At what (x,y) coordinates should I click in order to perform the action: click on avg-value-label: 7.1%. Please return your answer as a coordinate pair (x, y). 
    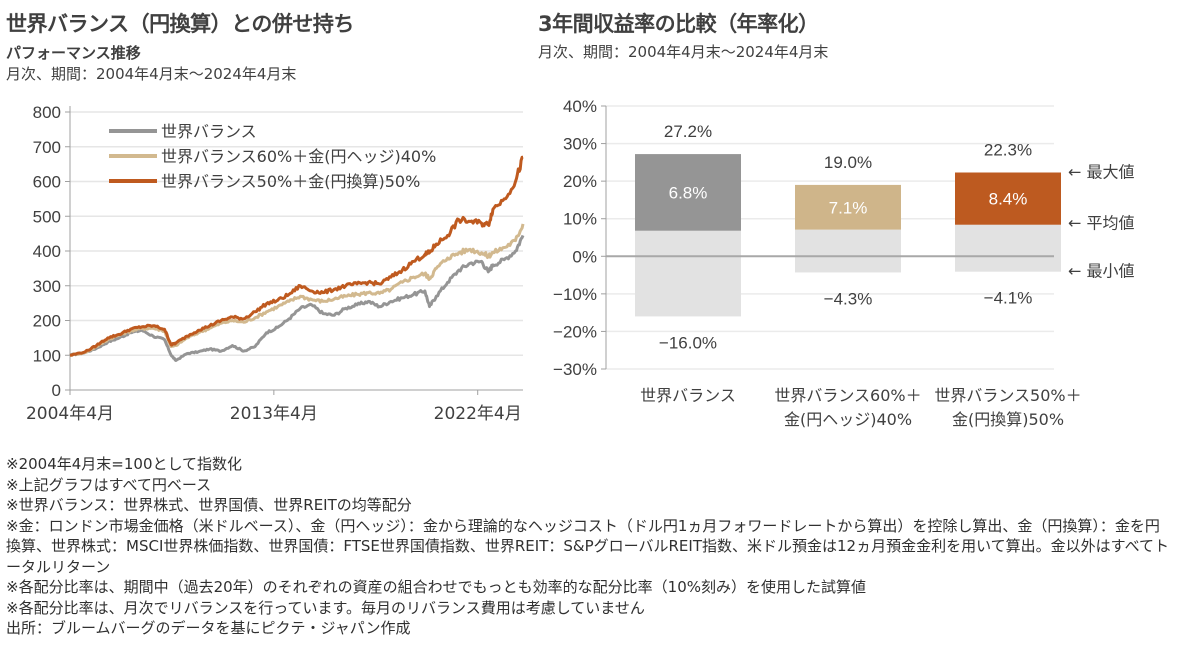
    Looking at the image, I should click on (848, 207).